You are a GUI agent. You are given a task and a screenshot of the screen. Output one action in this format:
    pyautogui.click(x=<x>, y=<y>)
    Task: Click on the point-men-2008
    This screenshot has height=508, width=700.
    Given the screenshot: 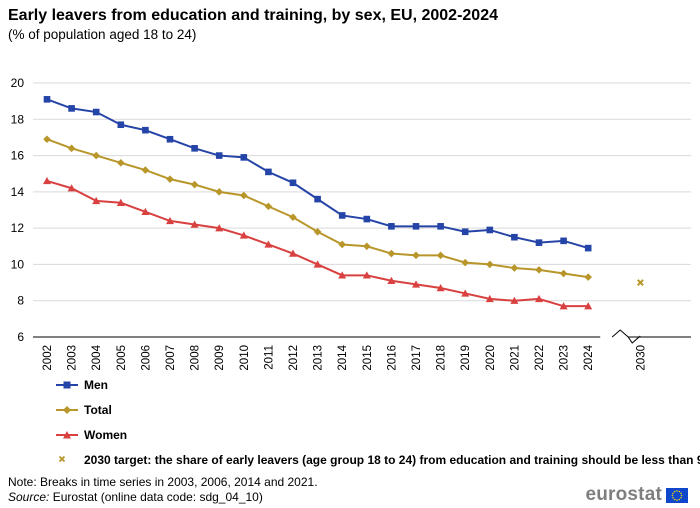 What is the action you would take?
    pyautogui.click(x=194, y=148)
    